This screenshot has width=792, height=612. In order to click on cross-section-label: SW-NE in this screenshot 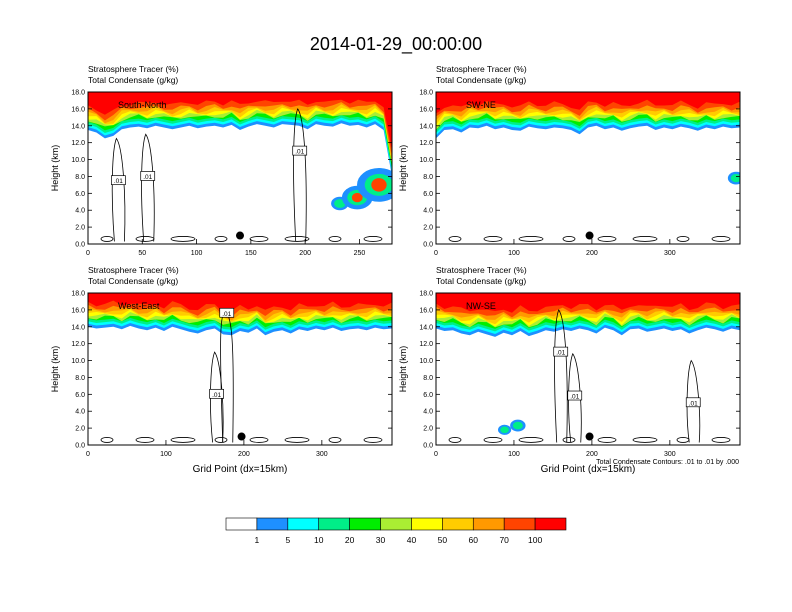, I will do `click(481, 105)`.